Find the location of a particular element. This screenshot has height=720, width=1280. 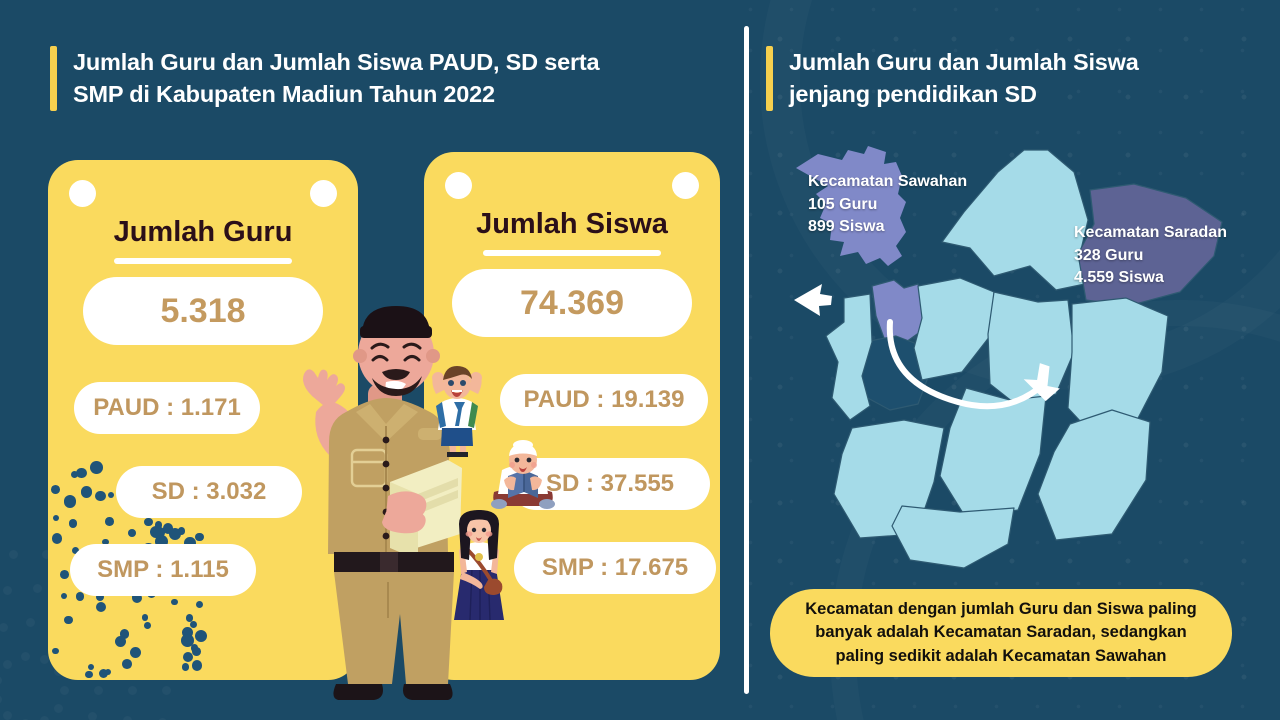

card-breakdown-sd: SD : 37.555 is located at coordinates (610, 484).